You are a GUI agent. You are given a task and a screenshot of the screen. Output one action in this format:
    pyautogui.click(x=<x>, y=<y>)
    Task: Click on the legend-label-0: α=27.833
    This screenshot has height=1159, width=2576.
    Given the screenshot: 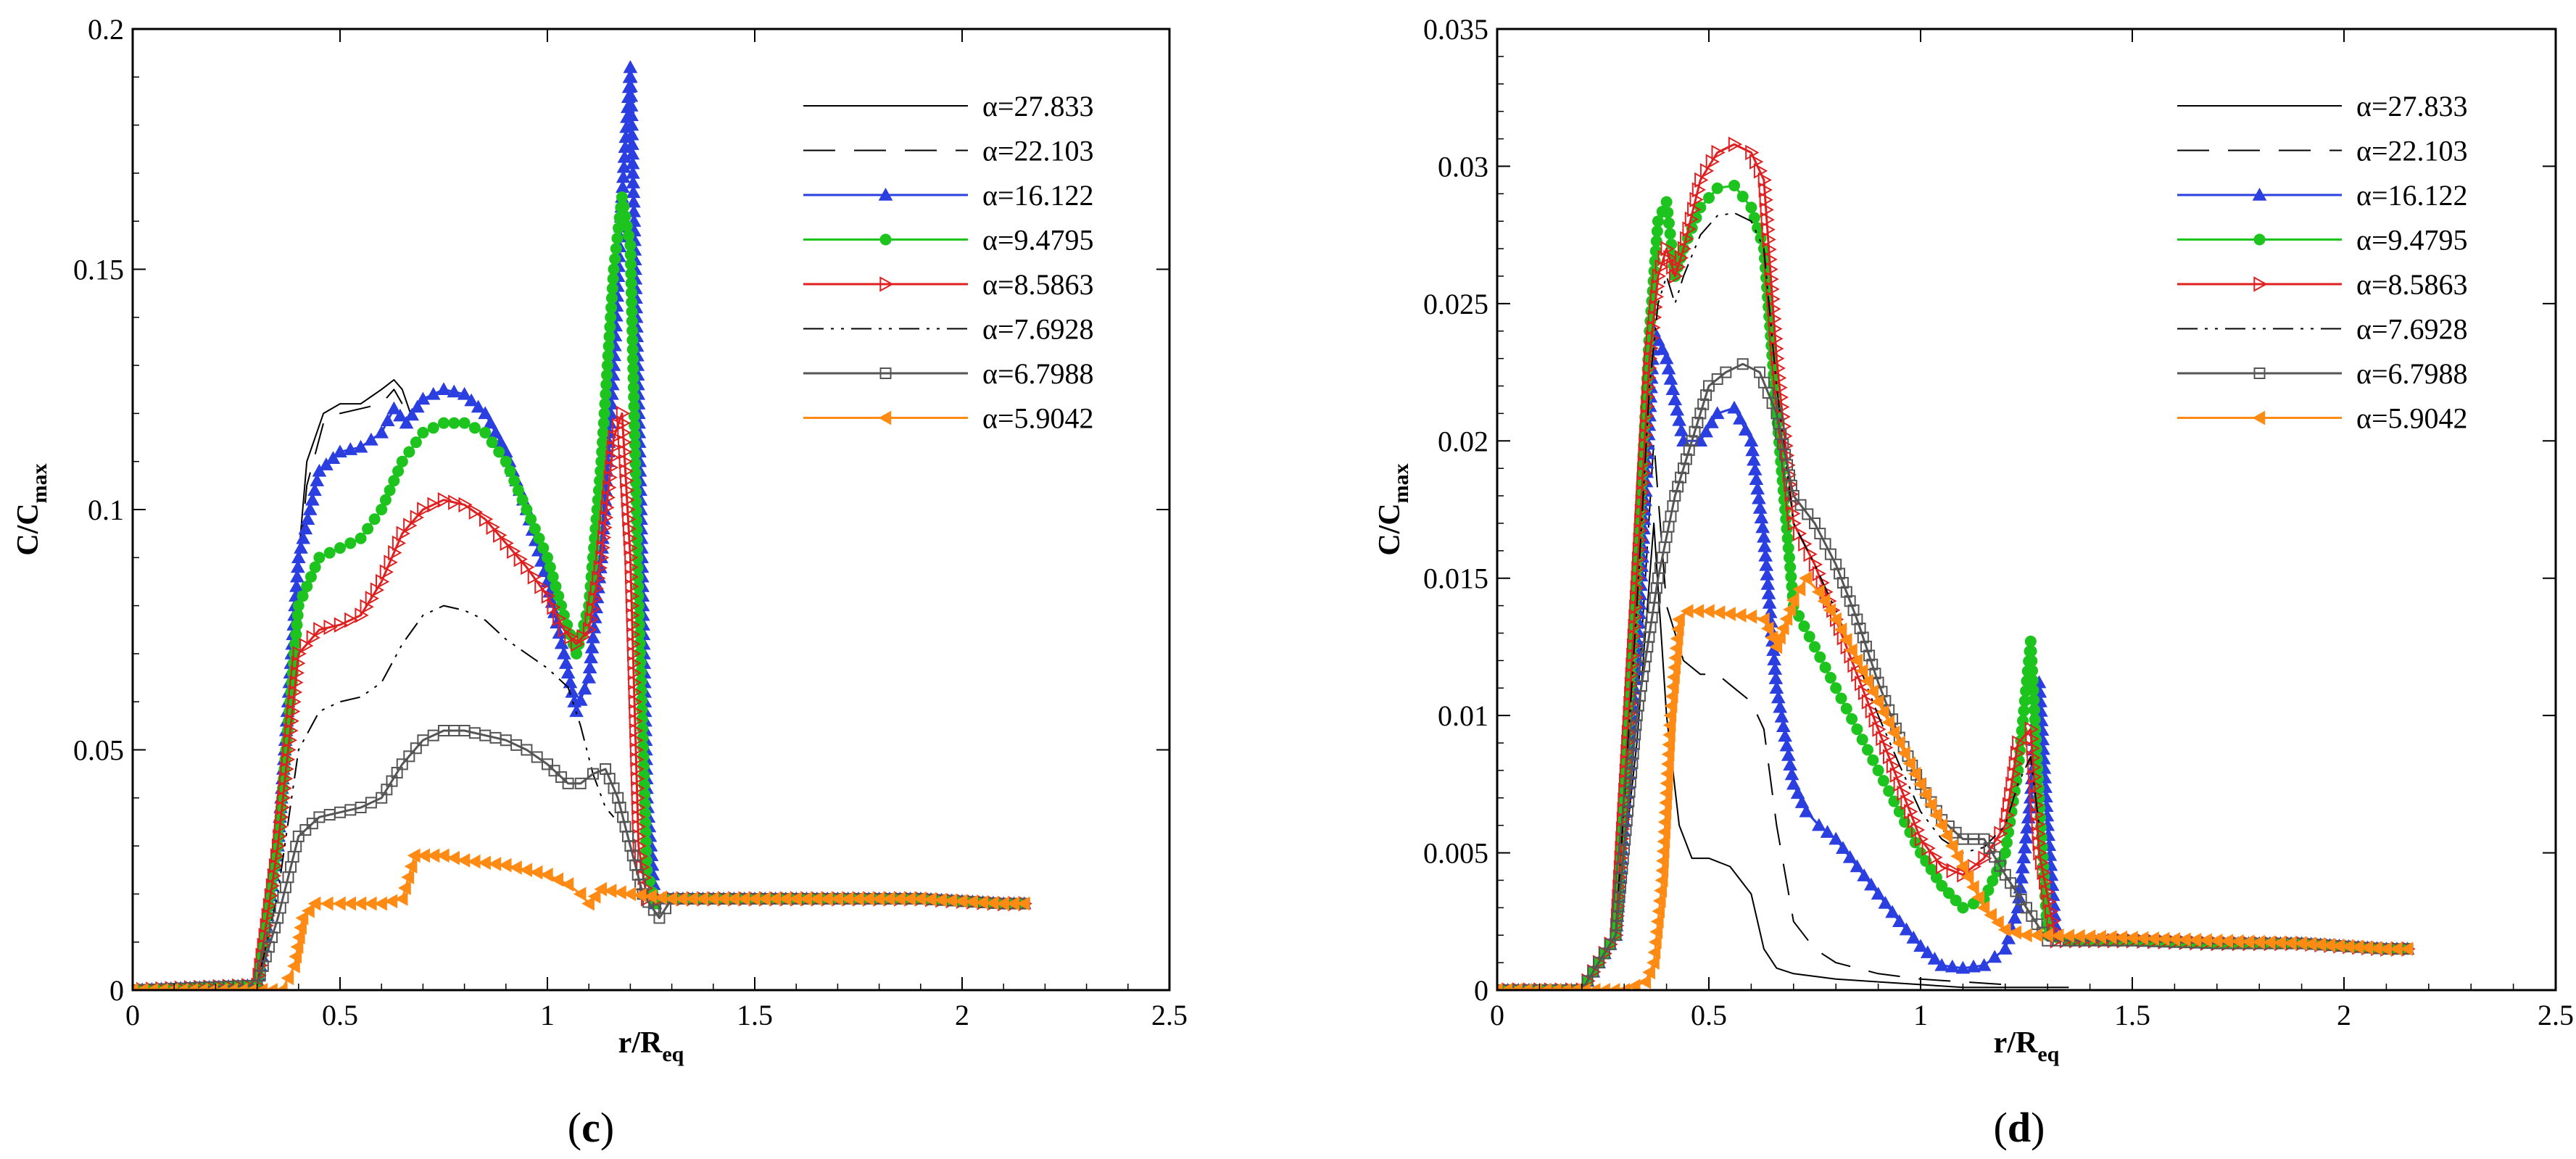 What is the action you would take?
    pyautogui.click(x=2412, y=106)
    